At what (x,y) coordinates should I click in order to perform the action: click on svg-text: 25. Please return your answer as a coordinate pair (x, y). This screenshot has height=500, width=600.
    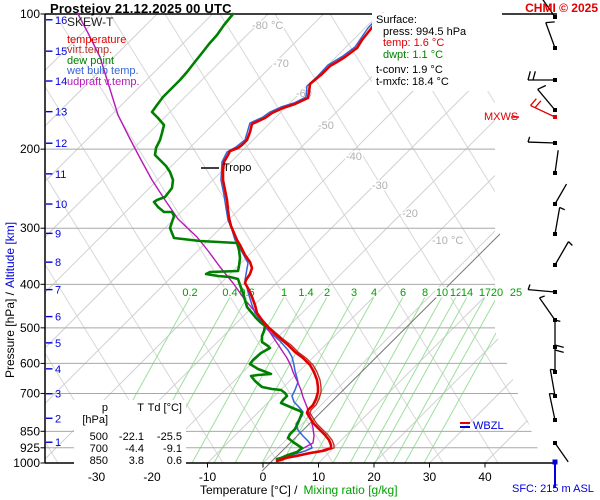
    Looking at the image, I should click on (516, 293).